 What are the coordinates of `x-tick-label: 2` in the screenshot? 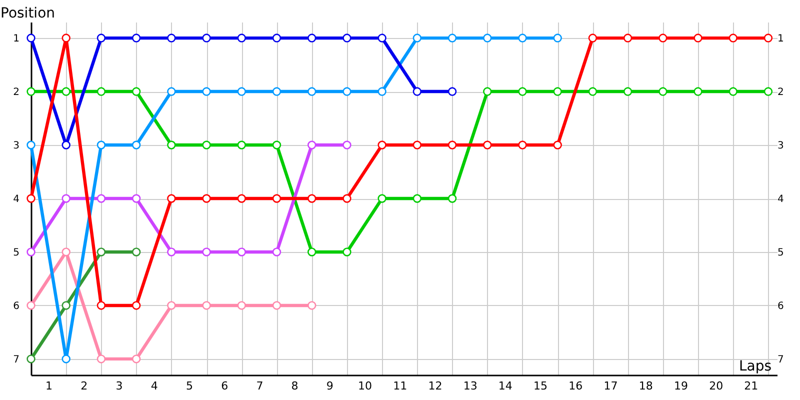 It's located at (84, 386).